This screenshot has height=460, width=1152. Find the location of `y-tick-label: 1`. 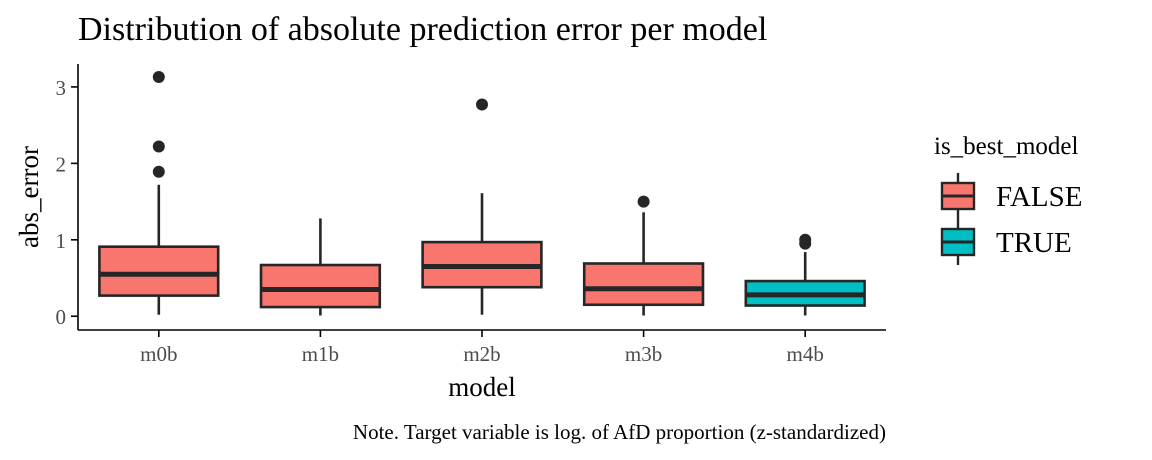

y-tick-label: 1 is located at coordinates (61, 241).